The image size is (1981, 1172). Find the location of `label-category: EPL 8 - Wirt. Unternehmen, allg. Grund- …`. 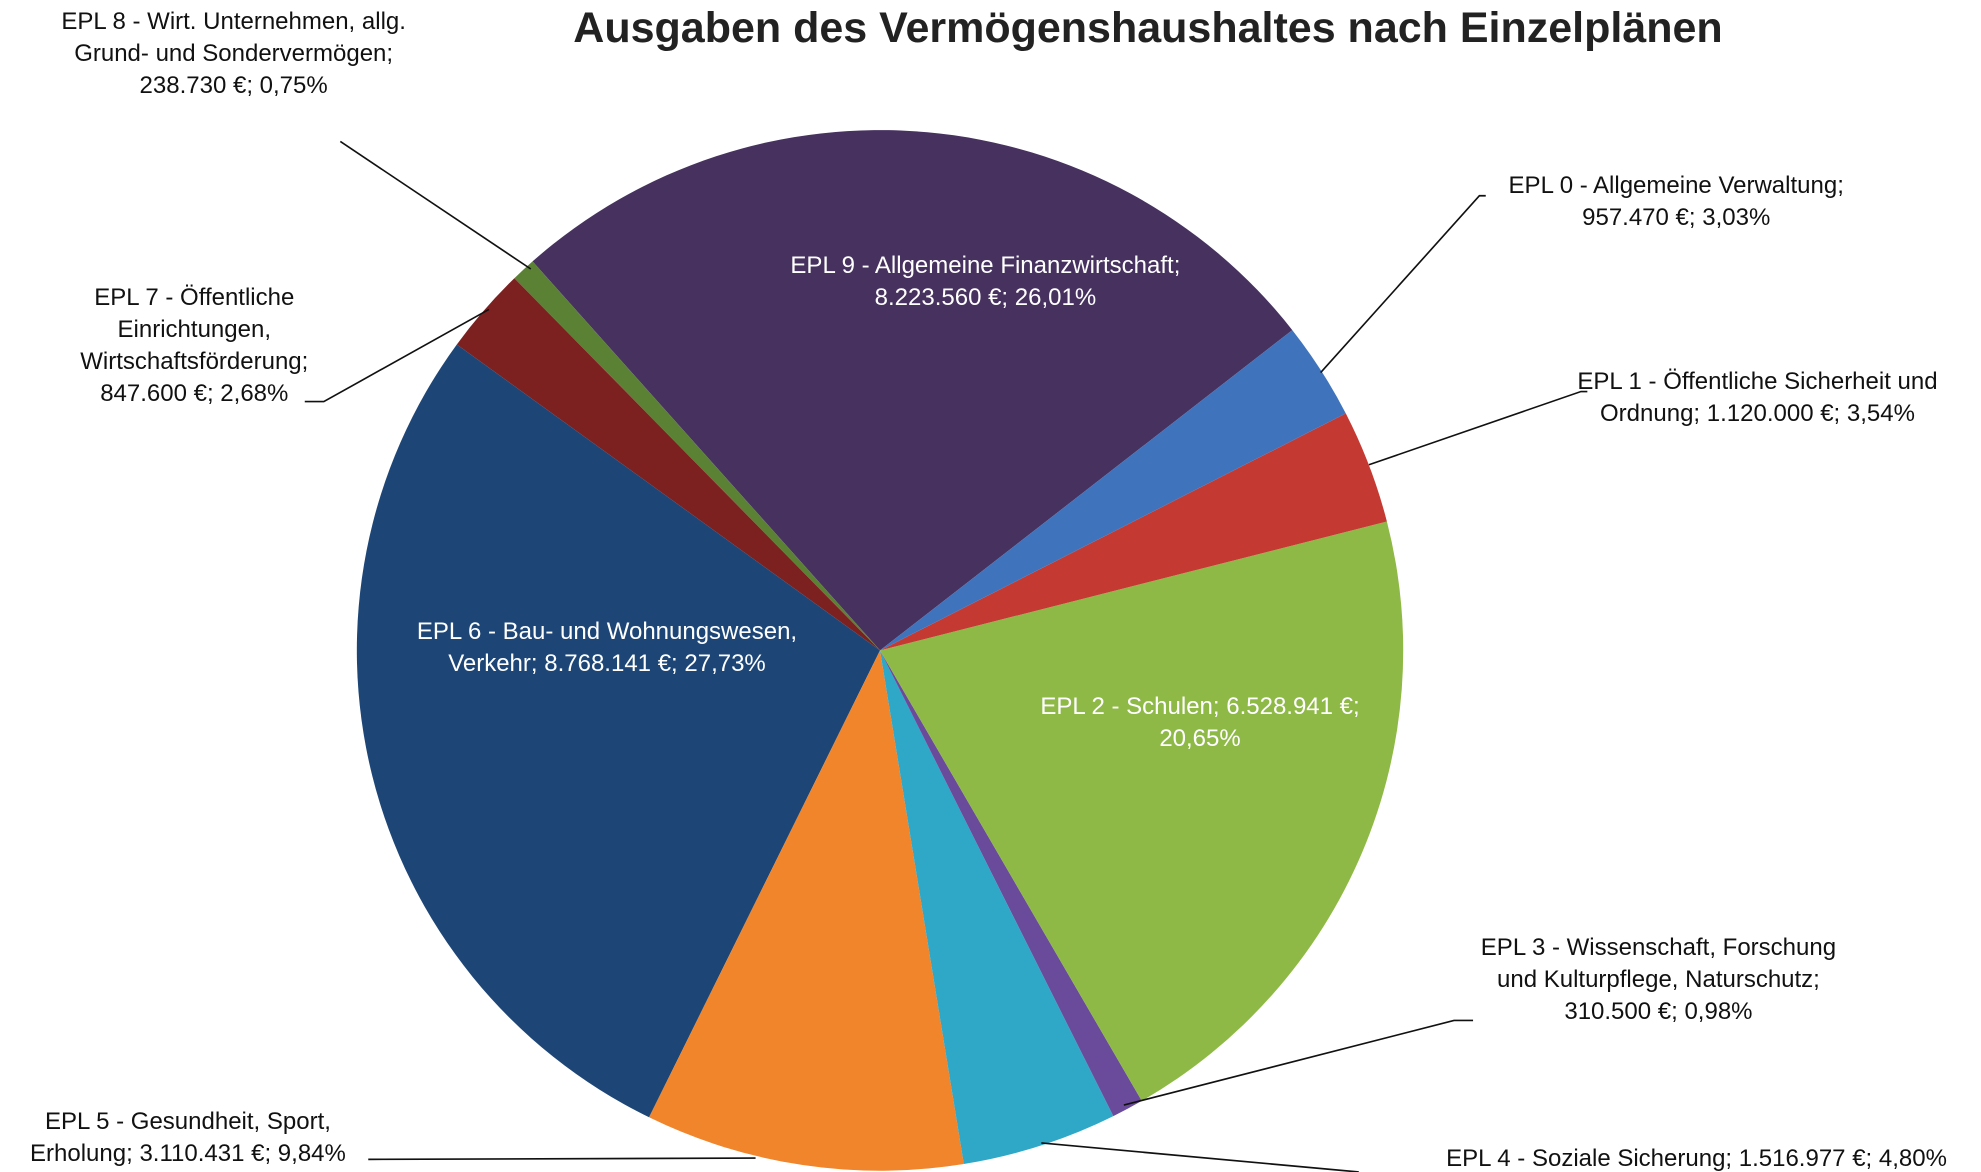

label-category: EPL 8 - Wirt. Unternehmen, allg. Grund- … is located at coordinates (233, 38).